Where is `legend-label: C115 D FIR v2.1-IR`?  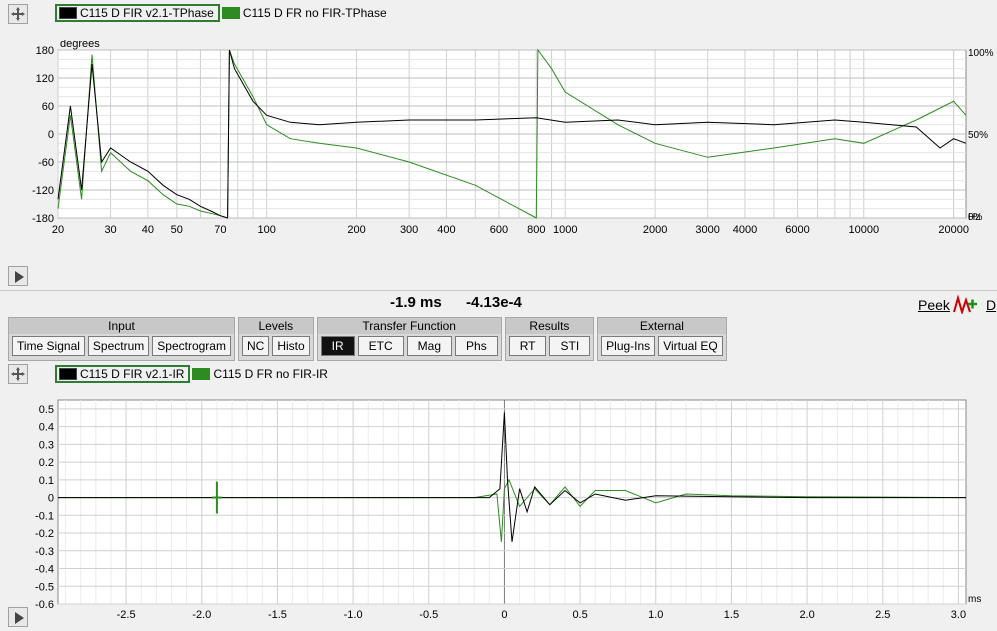 legend-label: C115 D FIR v2.1-IR is located at coordinates (132, 374).